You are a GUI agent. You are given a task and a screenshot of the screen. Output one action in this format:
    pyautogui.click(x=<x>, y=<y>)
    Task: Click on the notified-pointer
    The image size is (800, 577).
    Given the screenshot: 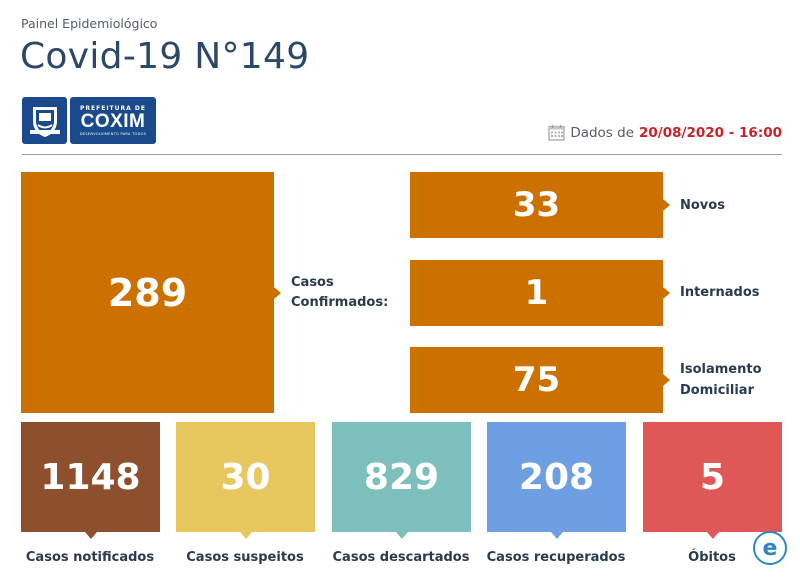 What is the action you would take?
    pyautogui.click(x=90, y=535)
    